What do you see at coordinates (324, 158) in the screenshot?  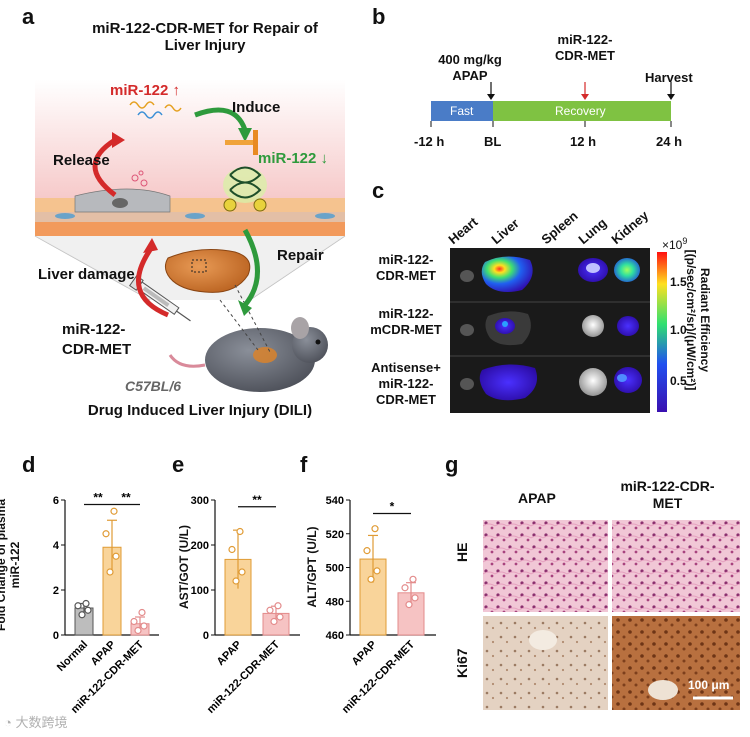 I see `down-arrow-icon: ↓` at bounding box center [324, 158].